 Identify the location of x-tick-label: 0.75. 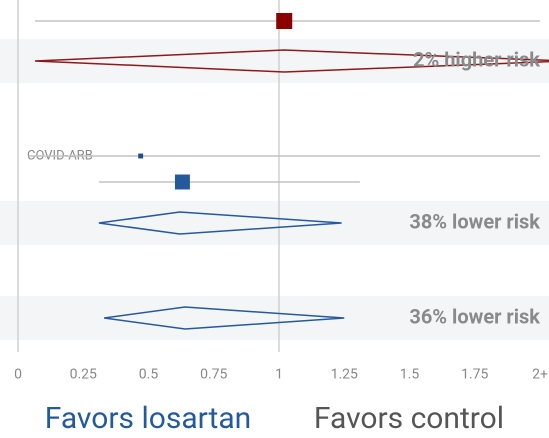
(213, 375).